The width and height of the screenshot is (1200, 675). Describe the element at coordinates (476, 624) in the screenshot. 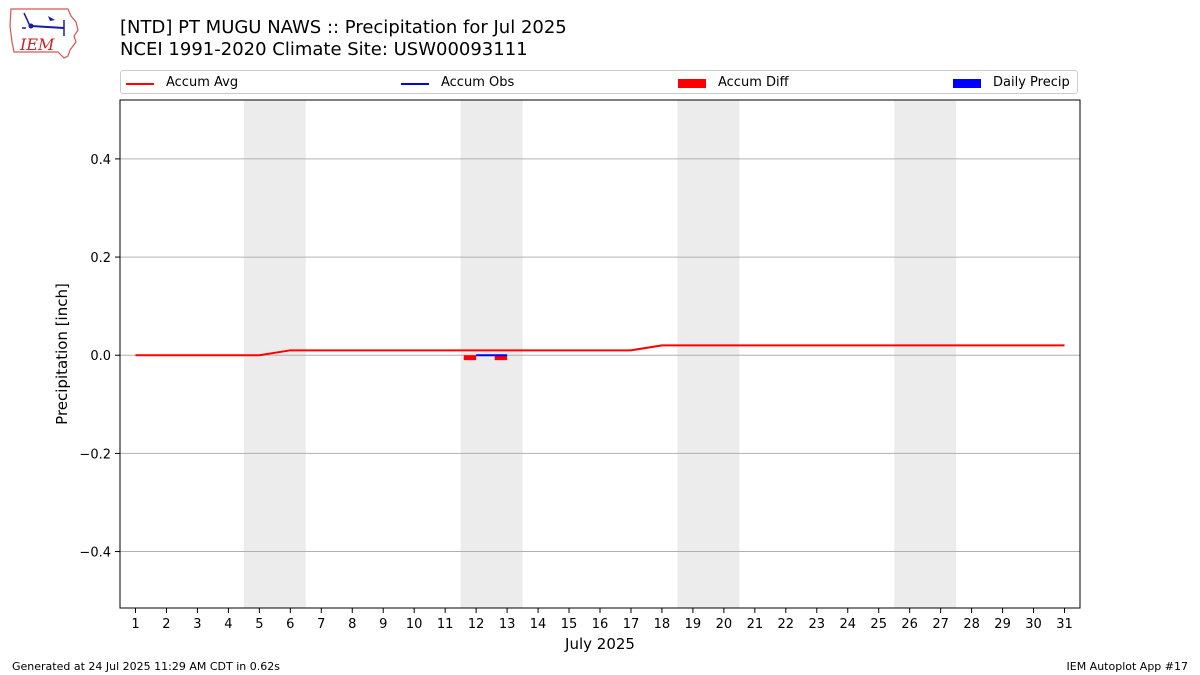

I see `x-tick-label: 12` at that location.